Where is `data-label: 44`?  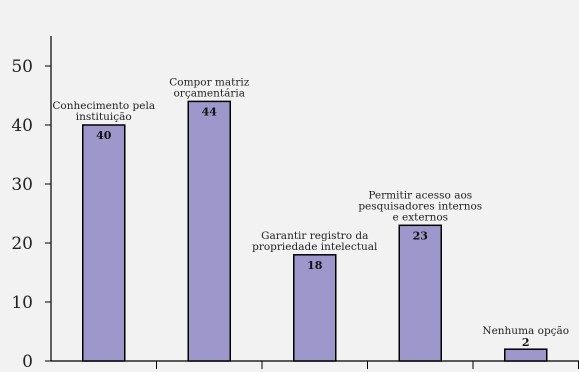 data-label: 44 is located at coordinates (210, 111).